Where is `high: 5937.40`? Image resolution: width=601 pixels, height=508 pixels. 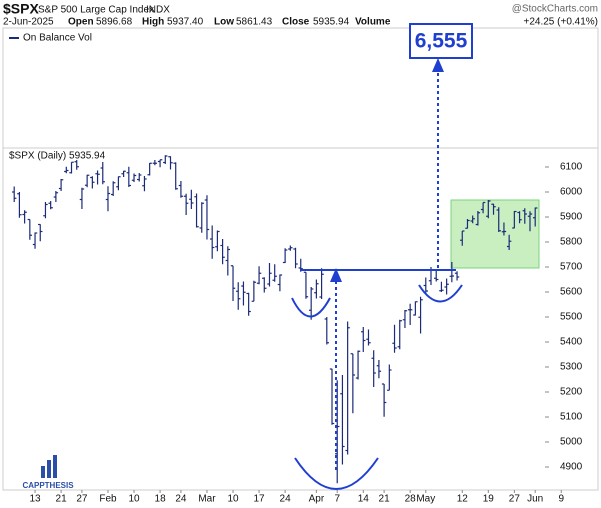 high: 5937.40 is located at coordinates (185, 22).